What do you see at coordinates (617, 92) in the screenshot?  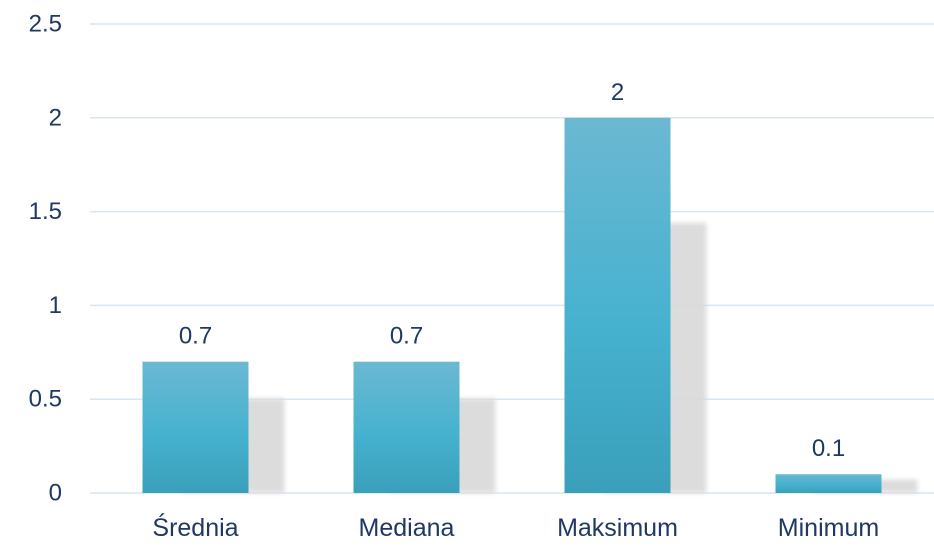 I see `data-label: 2` at bounding box center [617, 92].